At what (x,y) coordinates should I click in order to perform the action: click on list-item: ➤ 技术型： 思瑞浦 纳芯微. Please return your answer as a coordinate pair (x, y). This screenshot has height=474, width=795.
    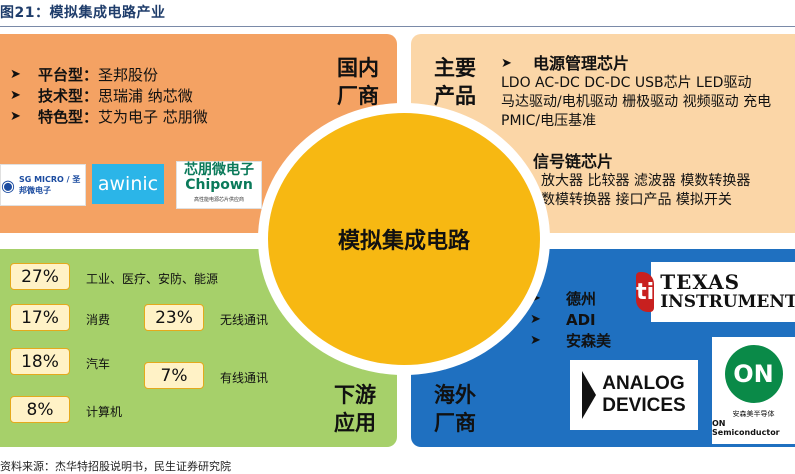
    Looking at the image, I should click on (109, 95).